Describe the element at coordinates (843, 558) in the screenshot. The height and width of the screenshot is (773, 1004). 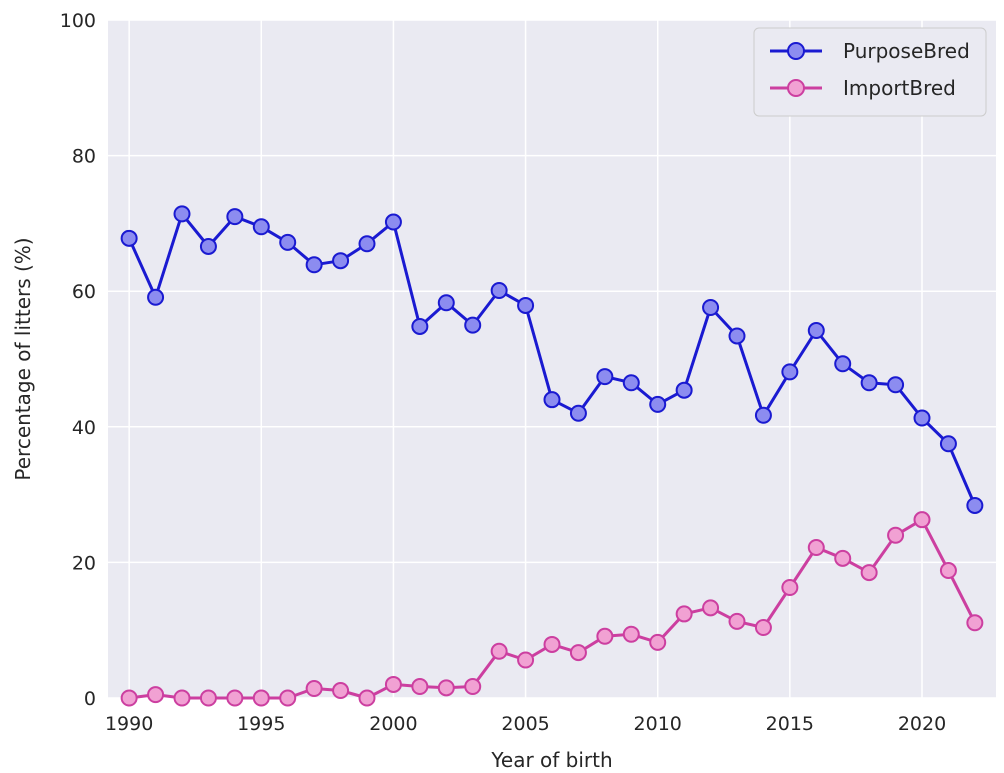
I see `data-point-importbred-2017` at that location.